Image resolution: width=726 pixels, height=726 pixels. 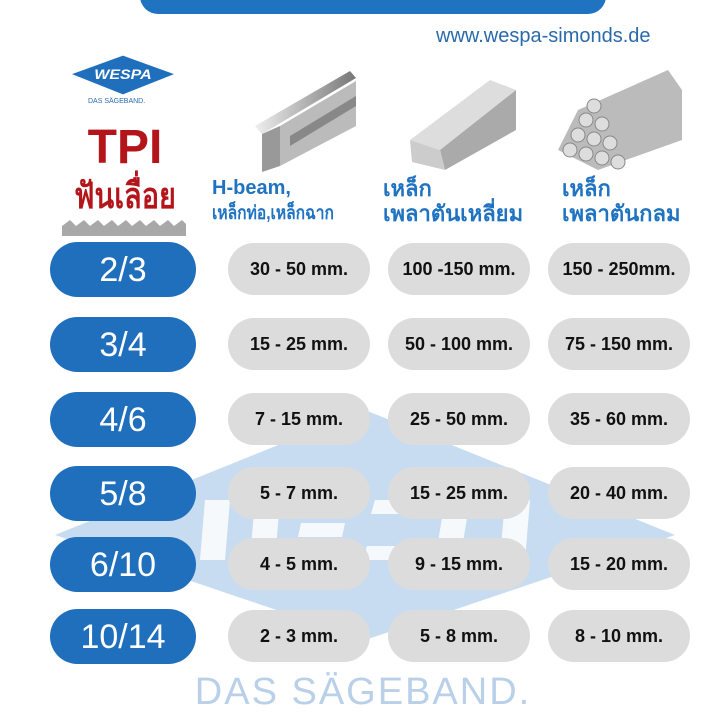 I want to click on header-line: เหล็กท่อ,เหล็กฉาก, so click(x=273, y=213).